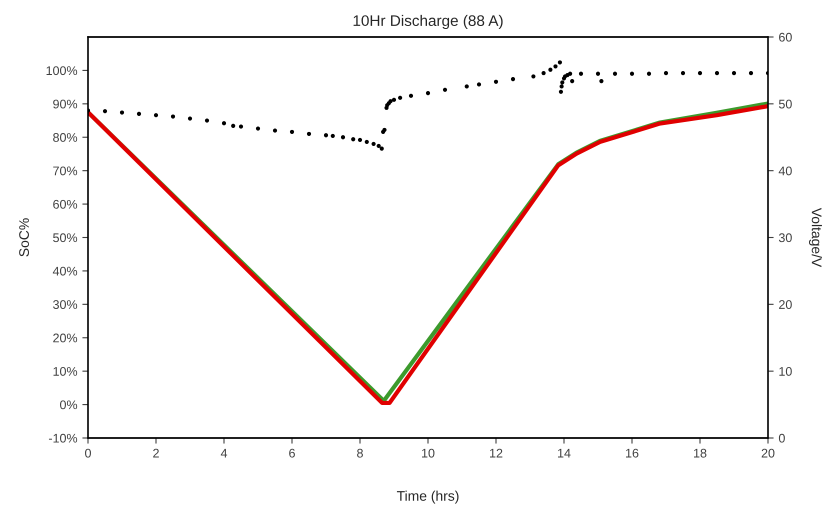 Image resolution: width=828 pixels, height=505 pixels. Describe the element at coordinates (224, 453) in the screenshot. I see `x-tick-label: 4` at that location.